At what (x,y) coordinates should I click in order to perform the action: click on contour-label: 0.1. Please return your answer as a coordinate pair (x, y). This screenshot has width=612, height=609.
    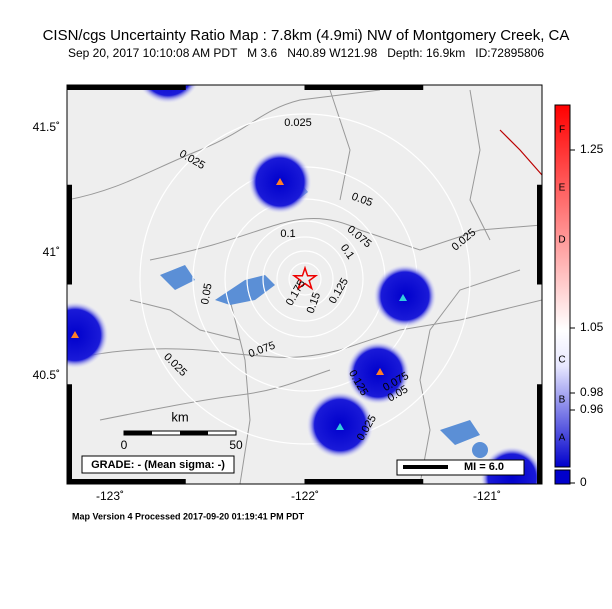
    Looking at the image, I should click on (287, 234).